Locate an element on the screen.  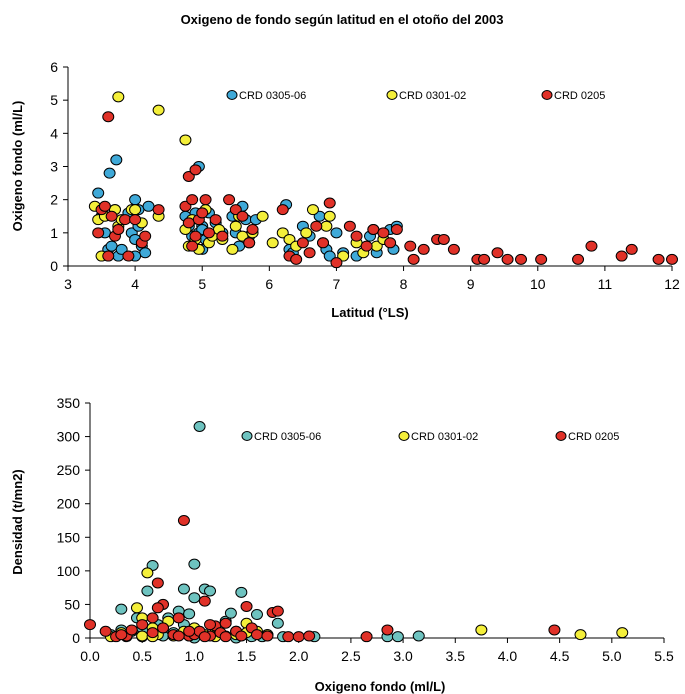
x-tick-label: 0.0 is located at coordinates (90, 656).